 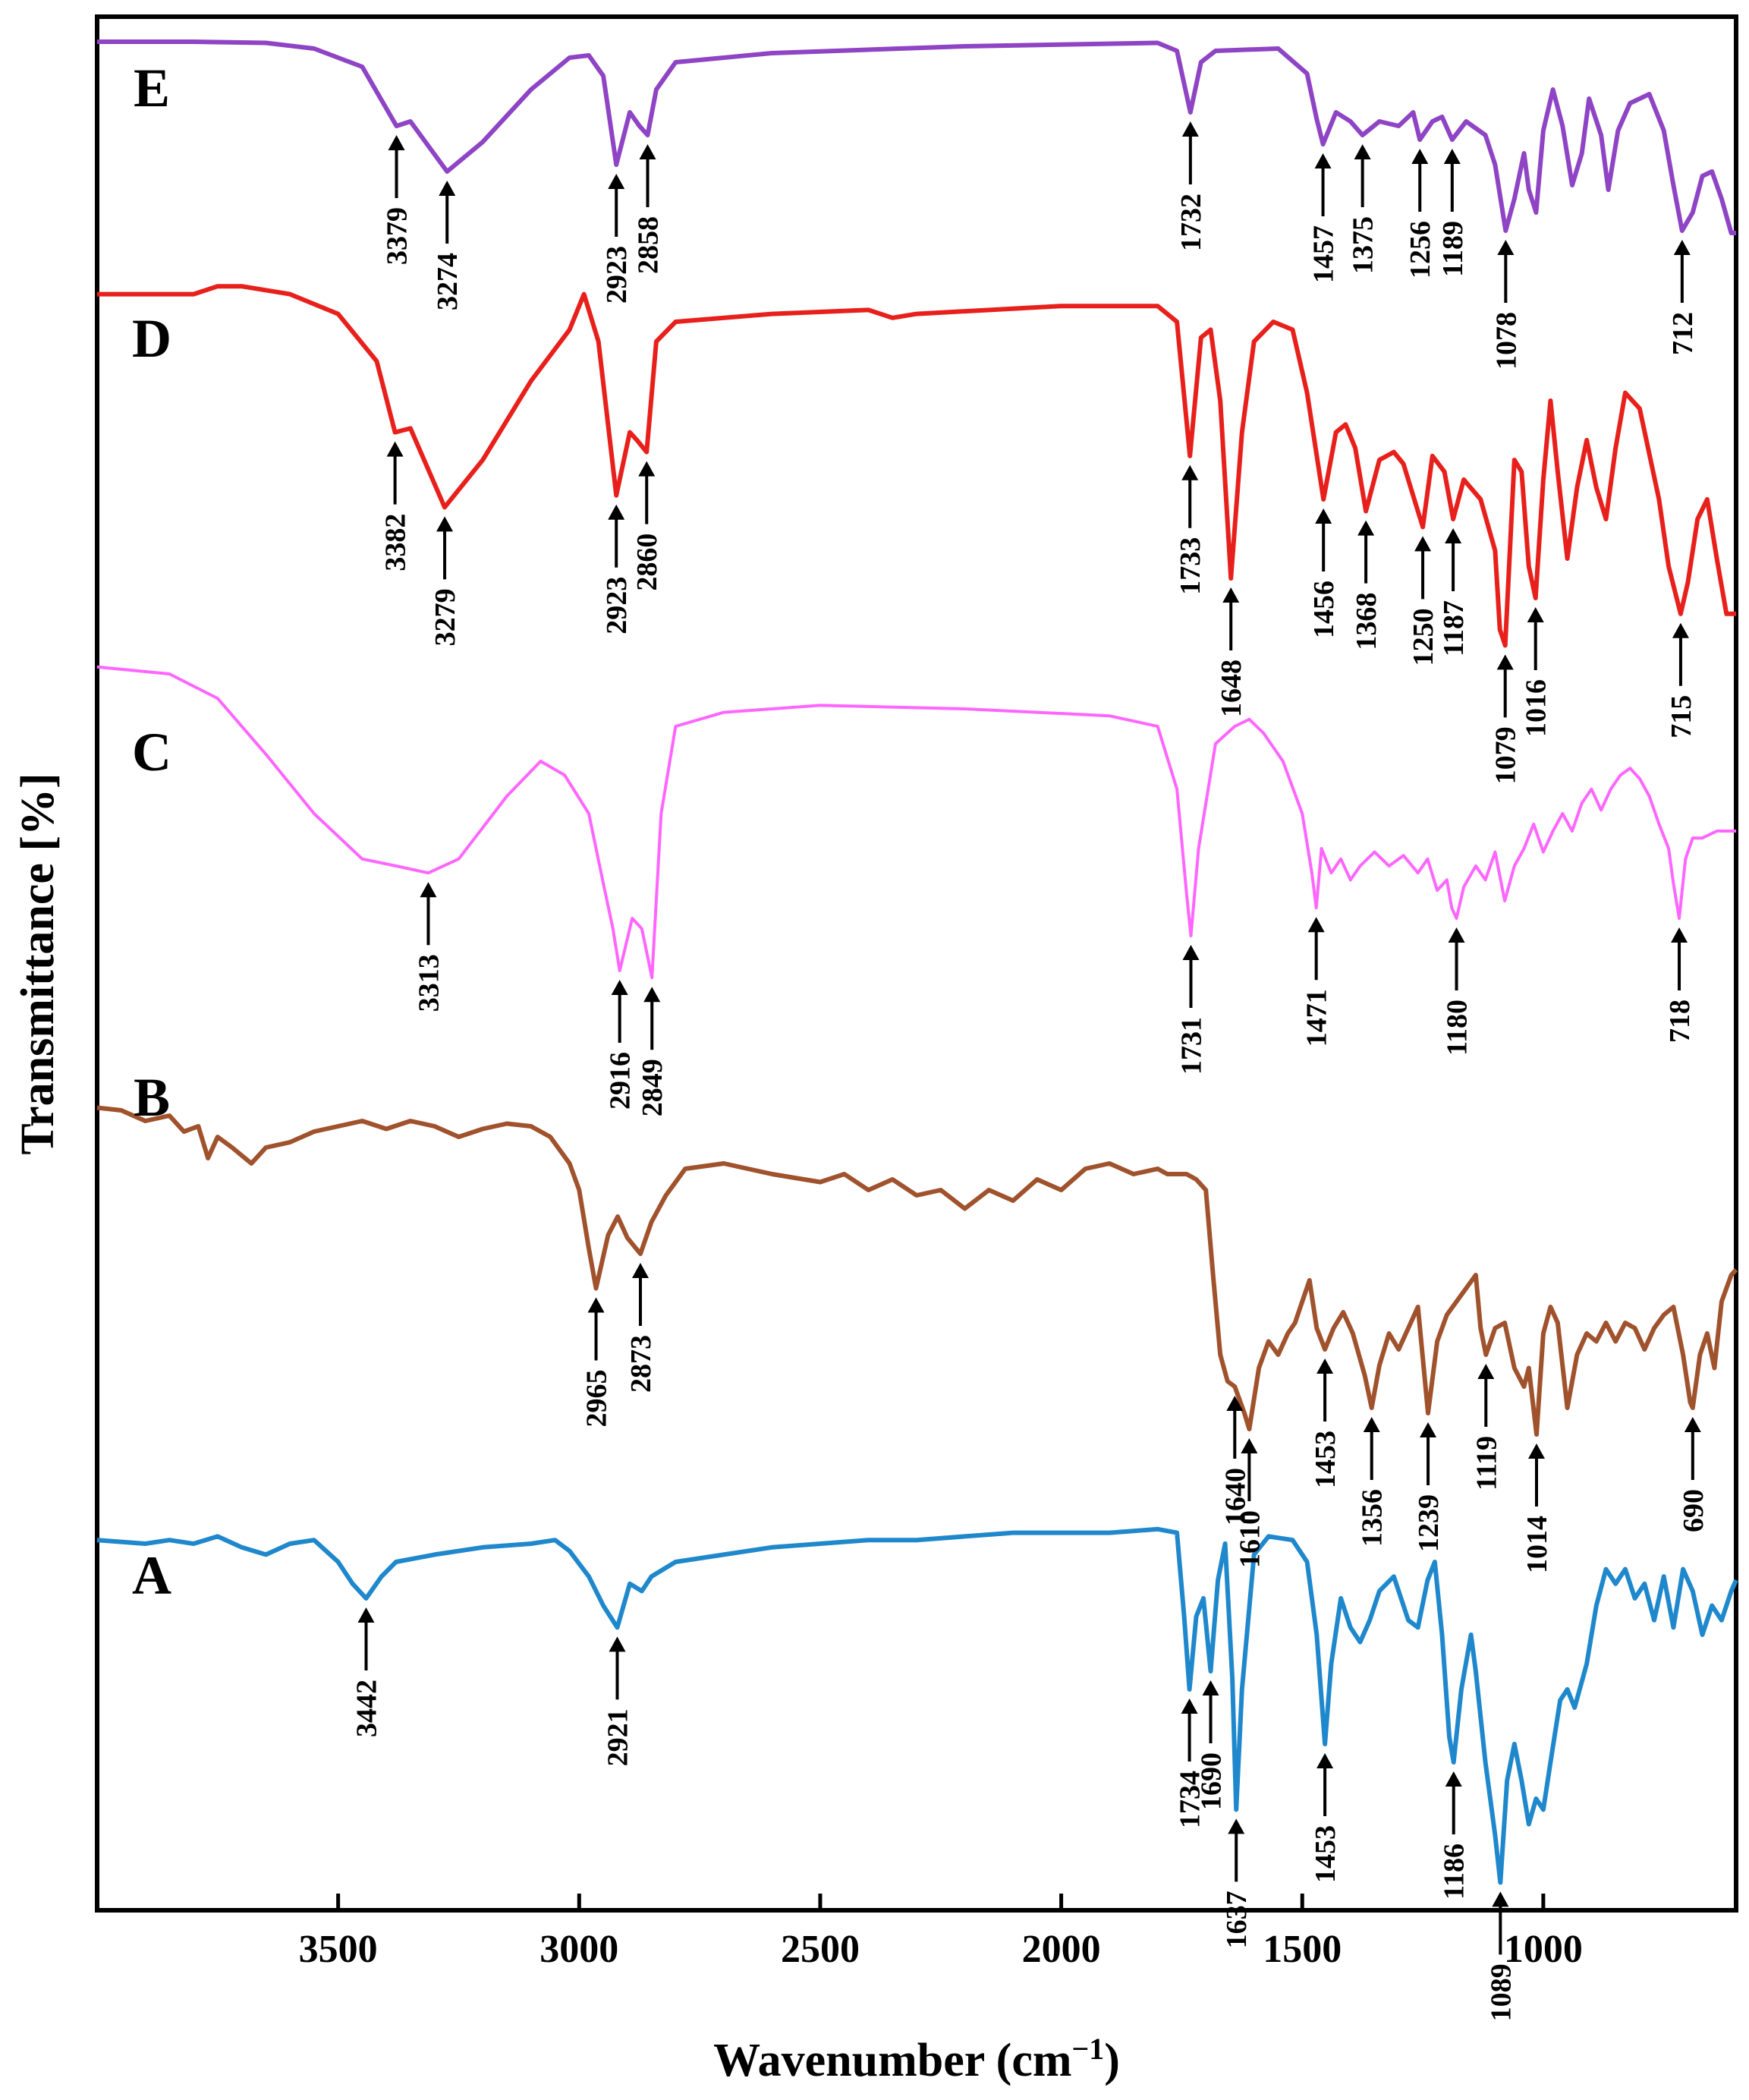 What do you see at coordinates (1454, 592) in the screenshot?
I see `peak-D-1187: 1187` at bounding box center [1454, 592].